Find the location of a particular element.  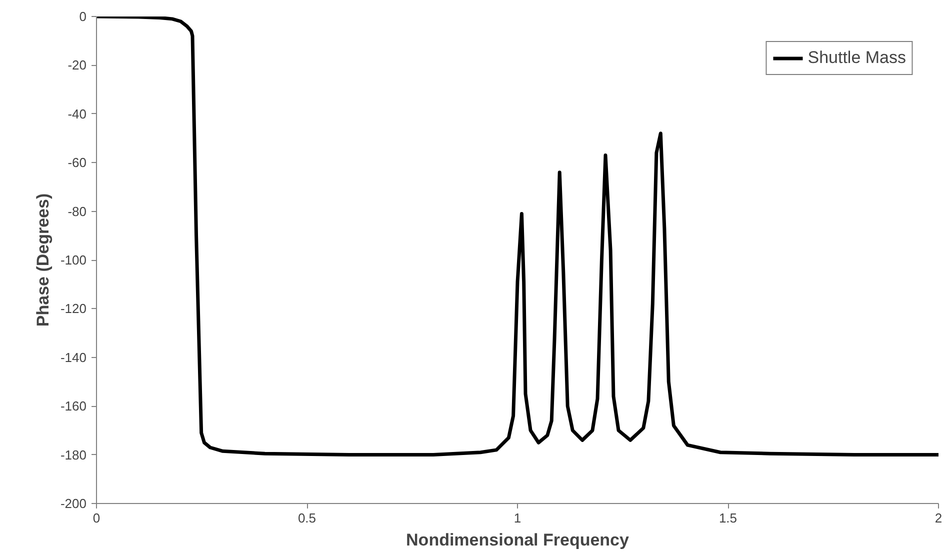

x-tick-label: 1.5 is located at coordinates (728, 518).